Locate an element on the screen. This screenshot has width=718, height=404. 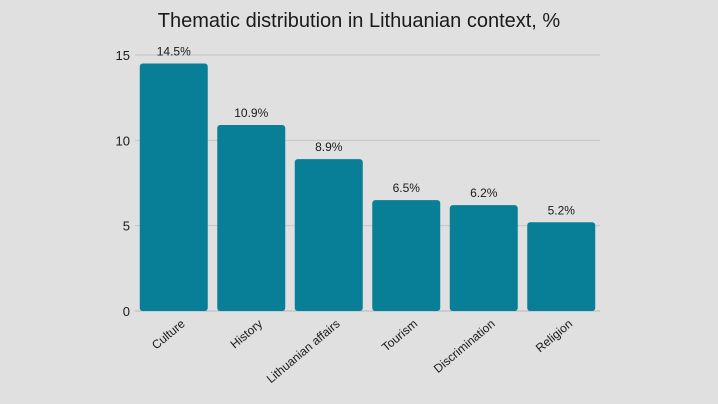
data-label: 6.5% is located at coordinates (407, 188).